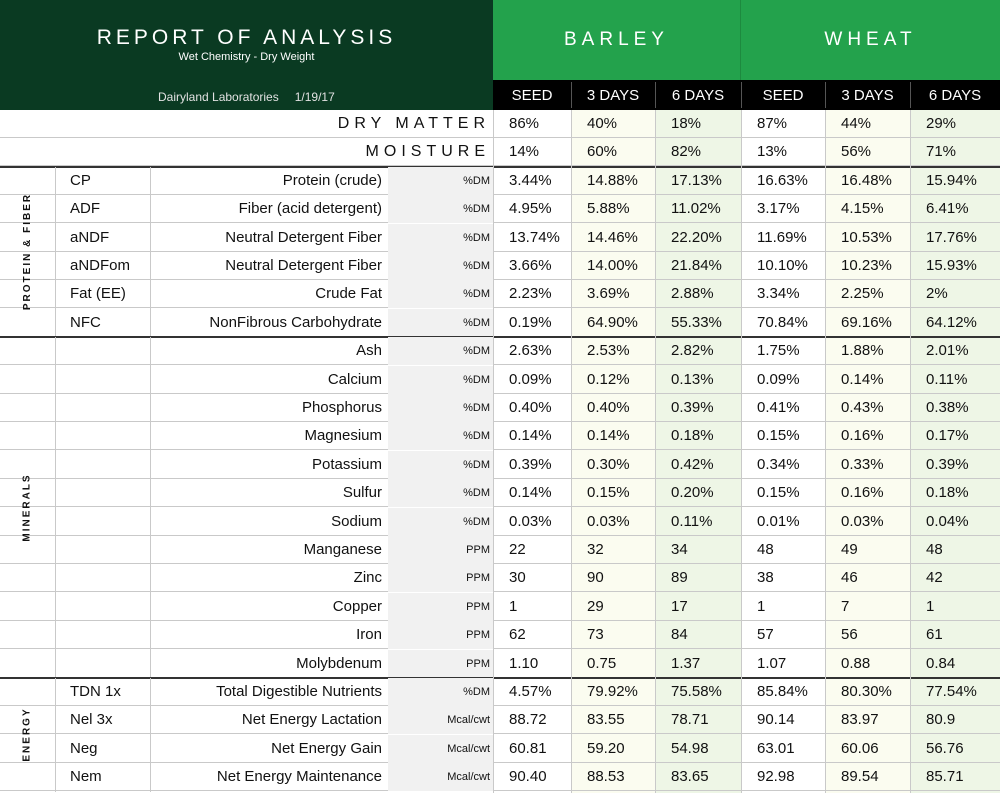  Describe the element at coordinates (692, 351) in the screenshot. I see `value-cell: 2.82%` at that location.